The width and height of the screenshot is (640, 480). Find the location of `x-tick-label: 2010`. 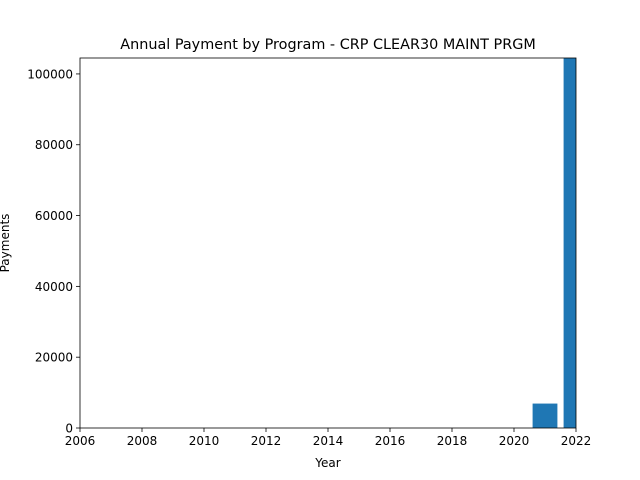

x-tick-label: 2010 is located at coordinates (204, 441).